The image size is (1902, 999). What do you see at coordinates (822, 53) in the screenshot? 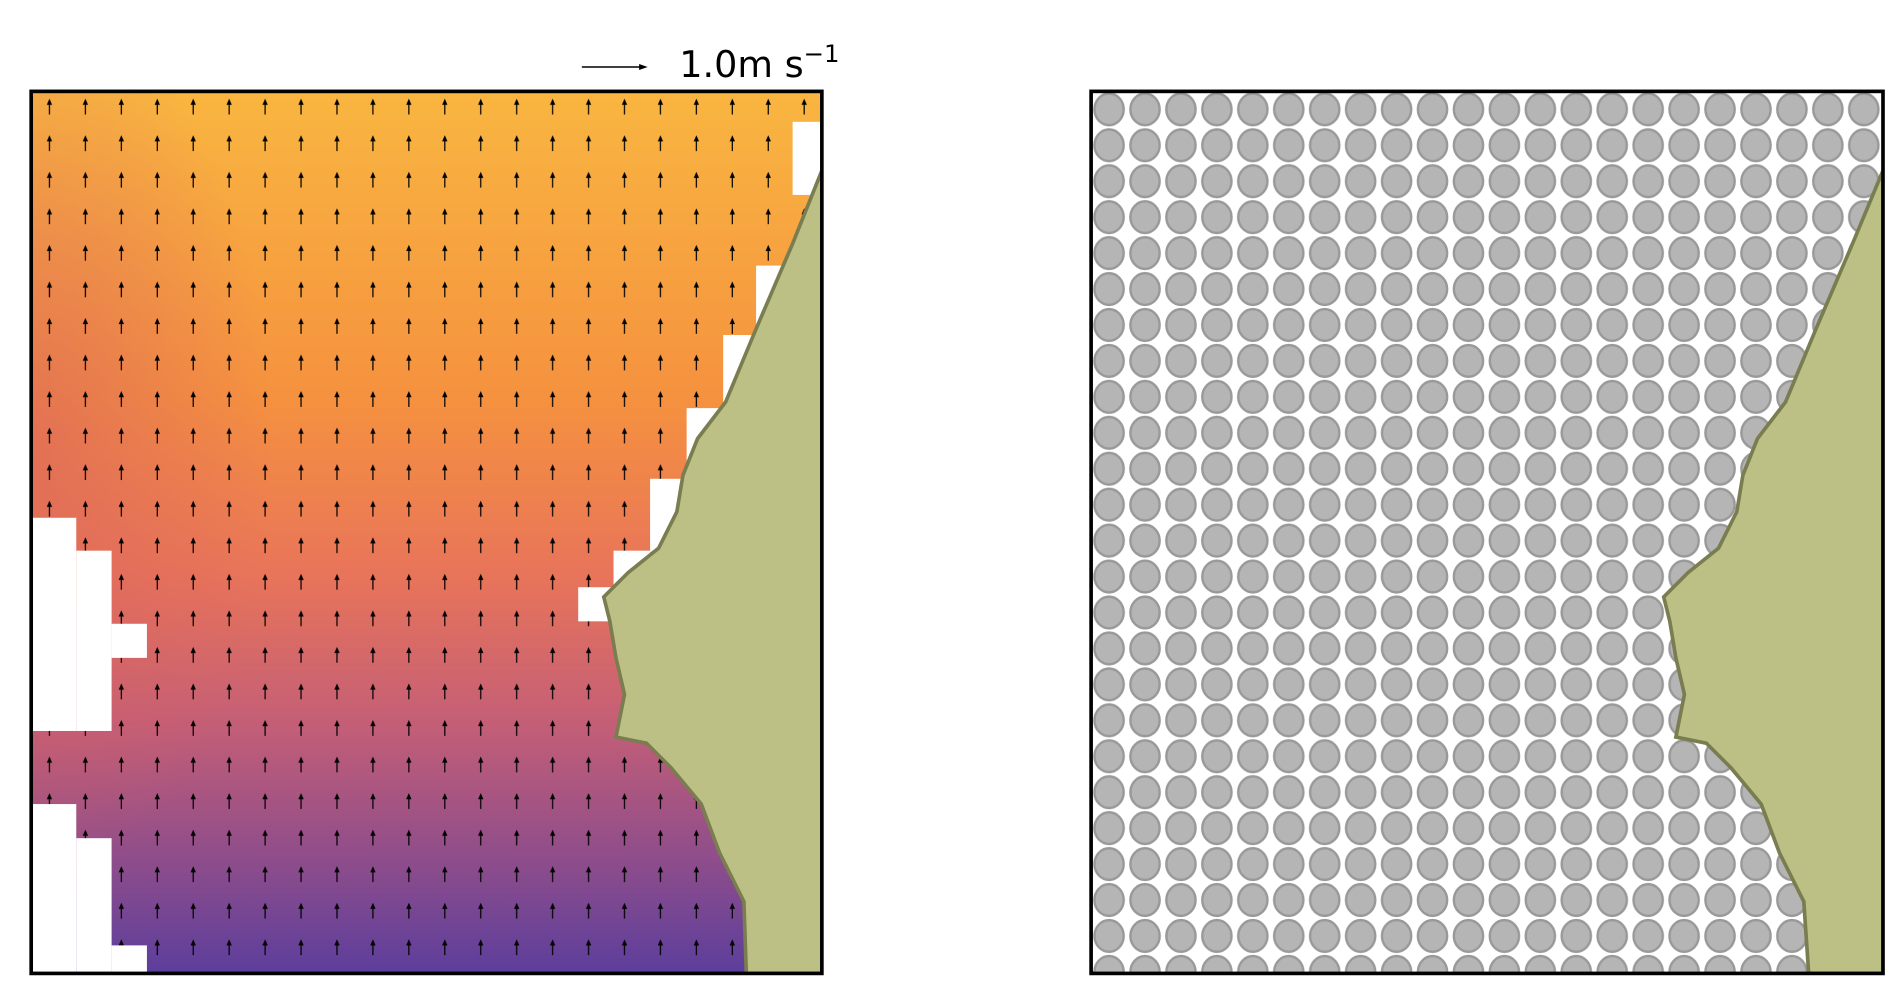
I see `key-exponent: −1` at bounding box center [822, 53].